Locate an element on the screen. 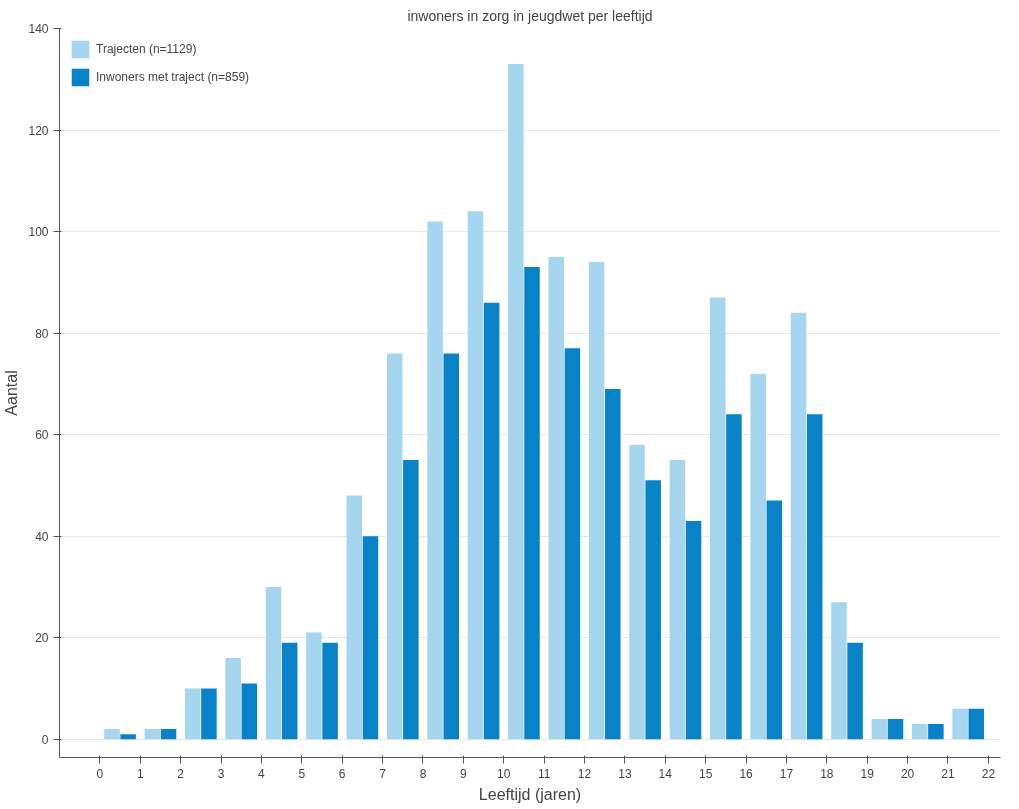  x-tick-label: 16 is located at coordinates (746, 773).